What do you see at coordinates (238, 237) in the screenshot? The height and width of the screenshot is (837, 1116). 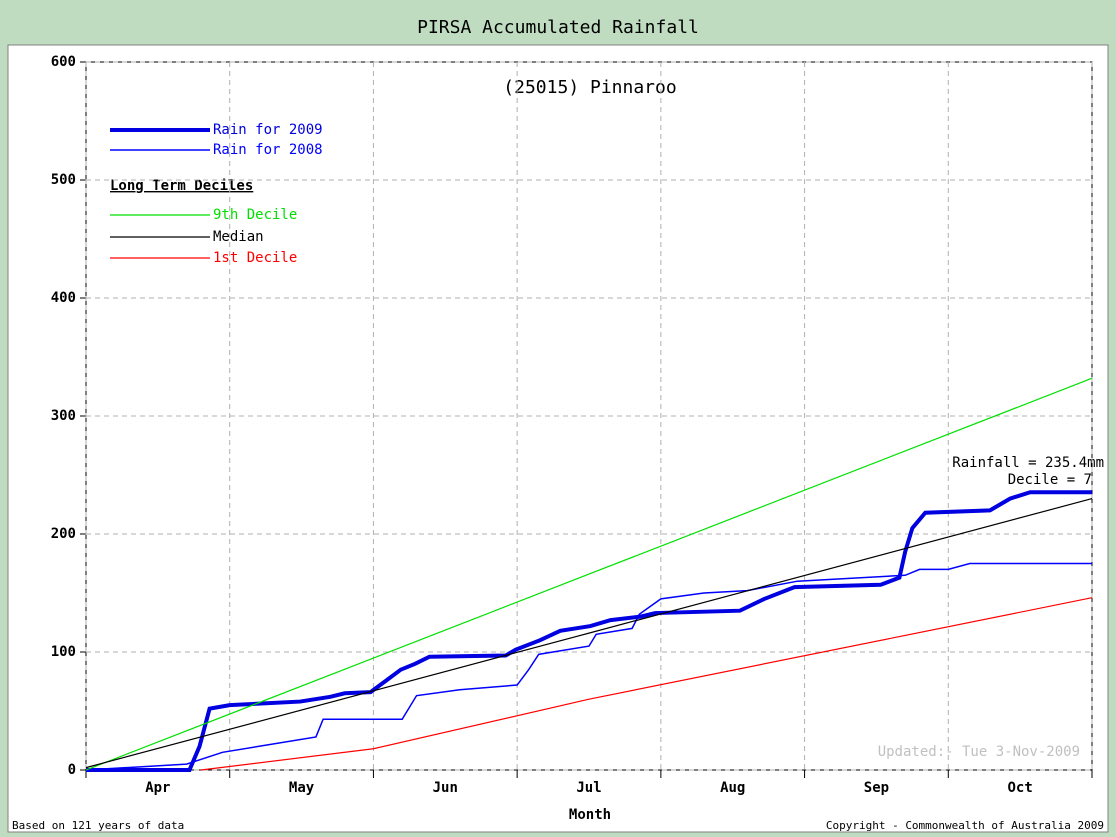 I see `legend-label: Median` at bounding box center [238, 237].